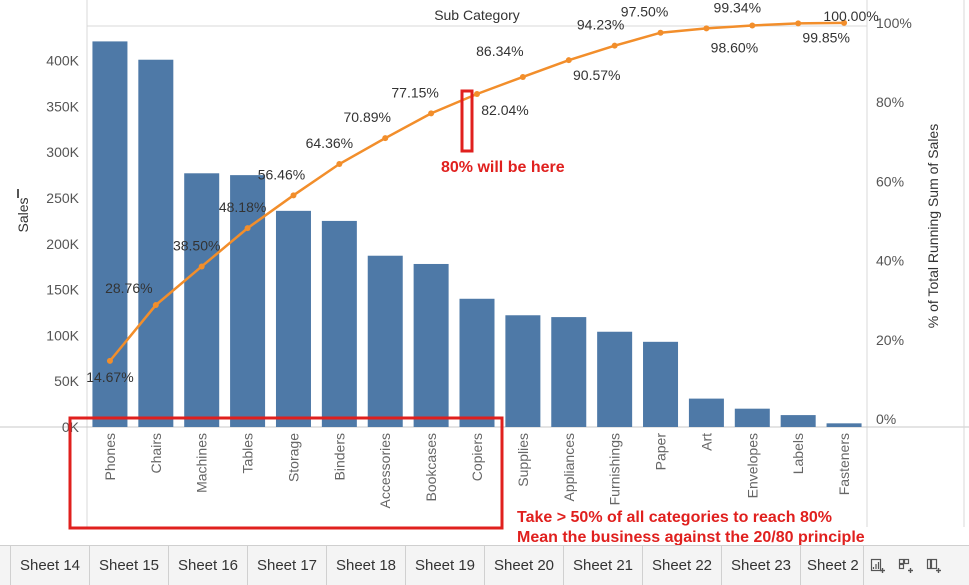 This screenshot has height=585, width=969. I want to click on category-label-paper: Paper, so click(661, 452).